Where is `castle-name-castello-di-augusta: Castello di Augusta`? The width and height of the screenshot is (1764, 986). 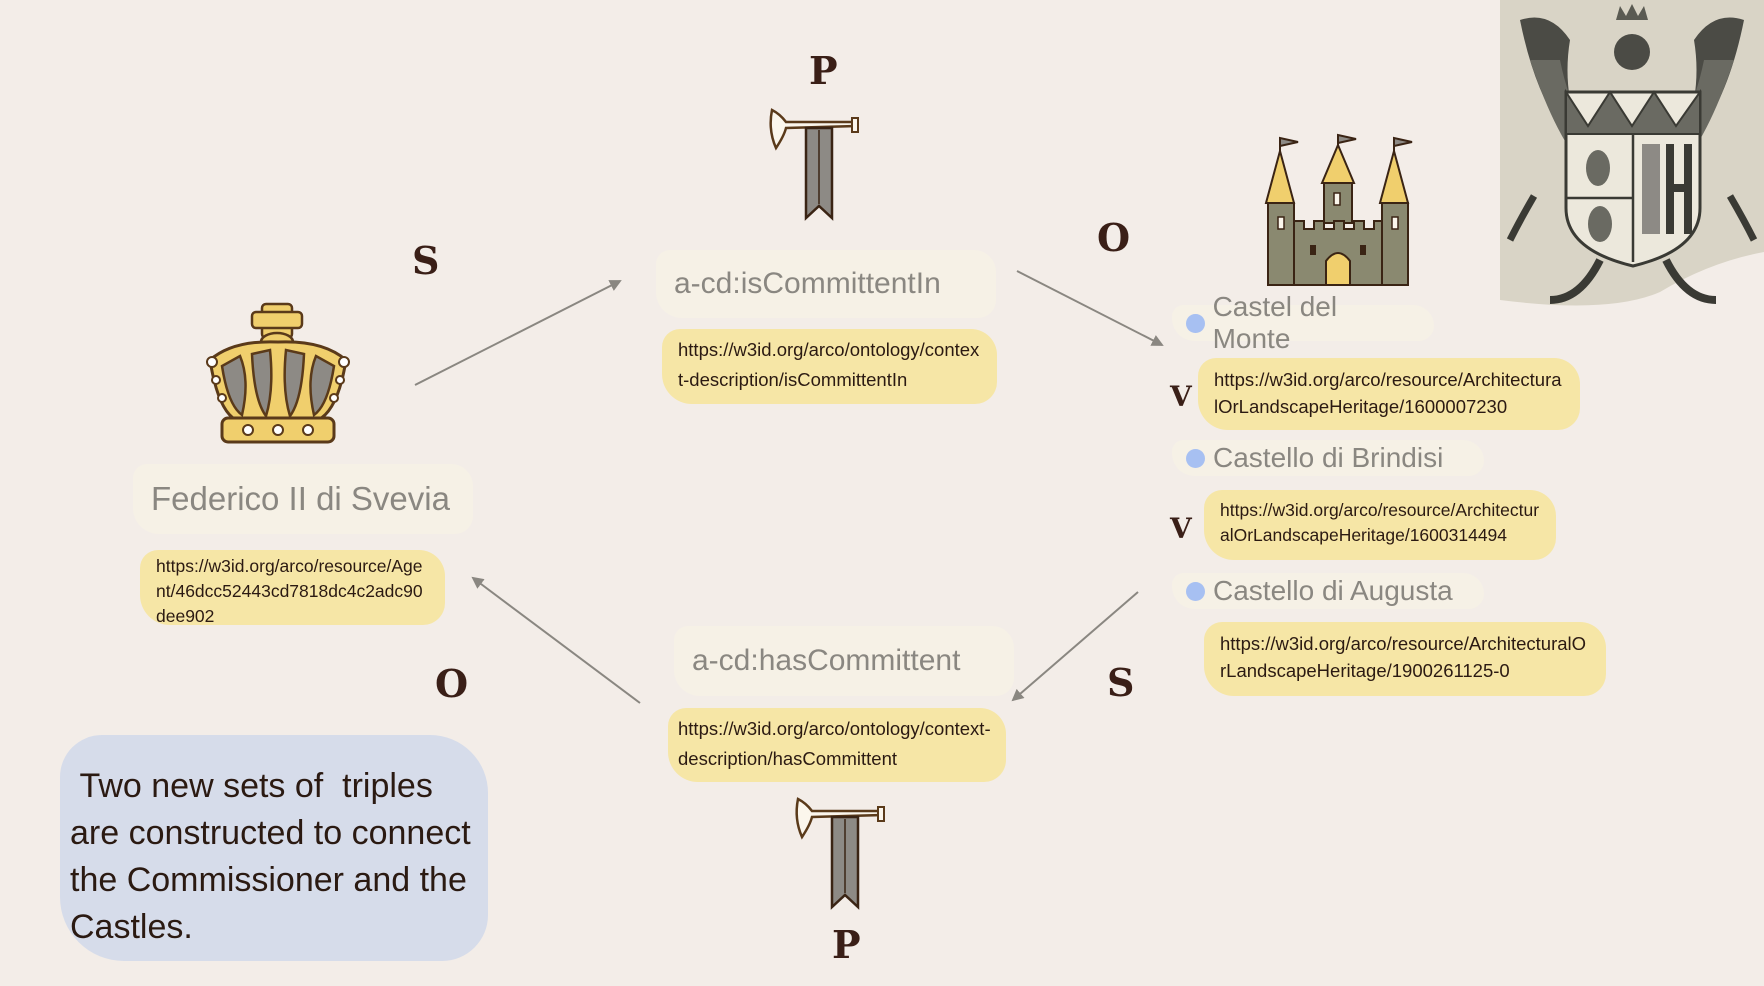 castle-name-castello-di-augusta: Castello di Augusta is located at coordinates (1328, 591).